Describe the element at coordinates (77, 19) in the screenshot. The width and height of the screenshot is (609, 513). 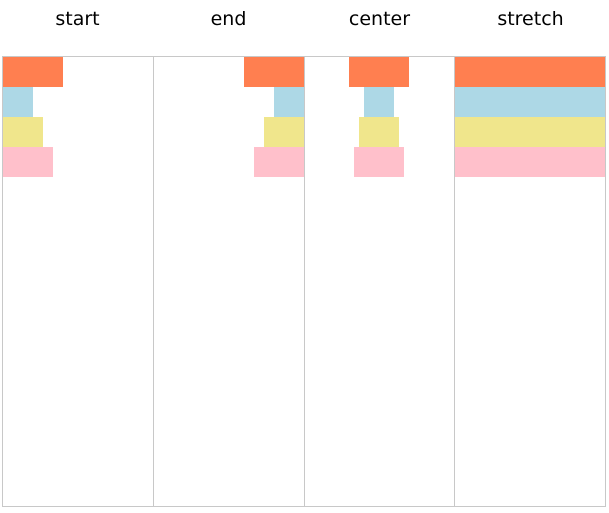
I see `column-title-start: start` at that location.